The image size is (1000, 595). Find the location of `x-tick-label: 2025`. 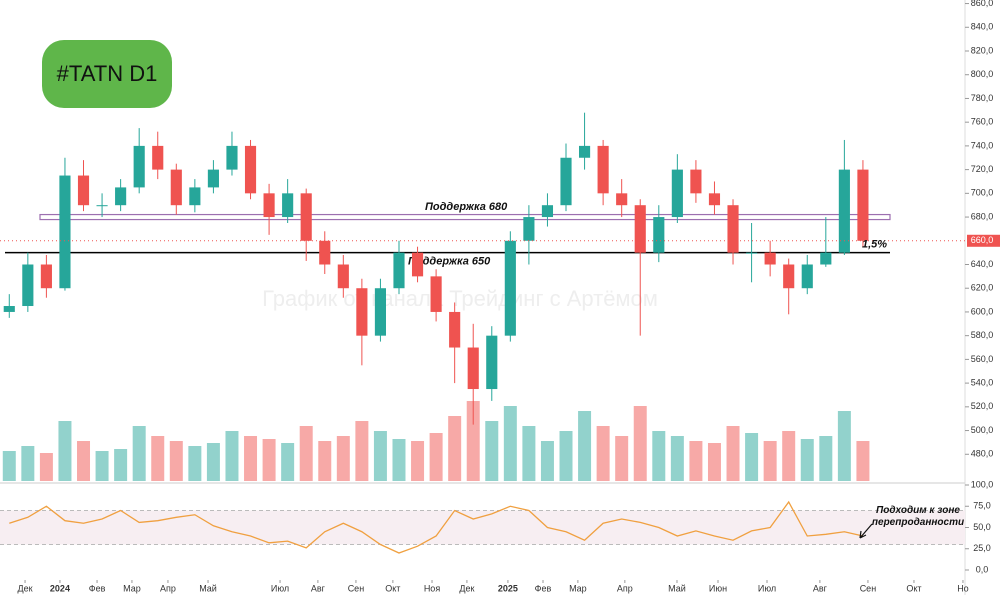

x-tick-label: 2025 is located at coordinates (508, 588).